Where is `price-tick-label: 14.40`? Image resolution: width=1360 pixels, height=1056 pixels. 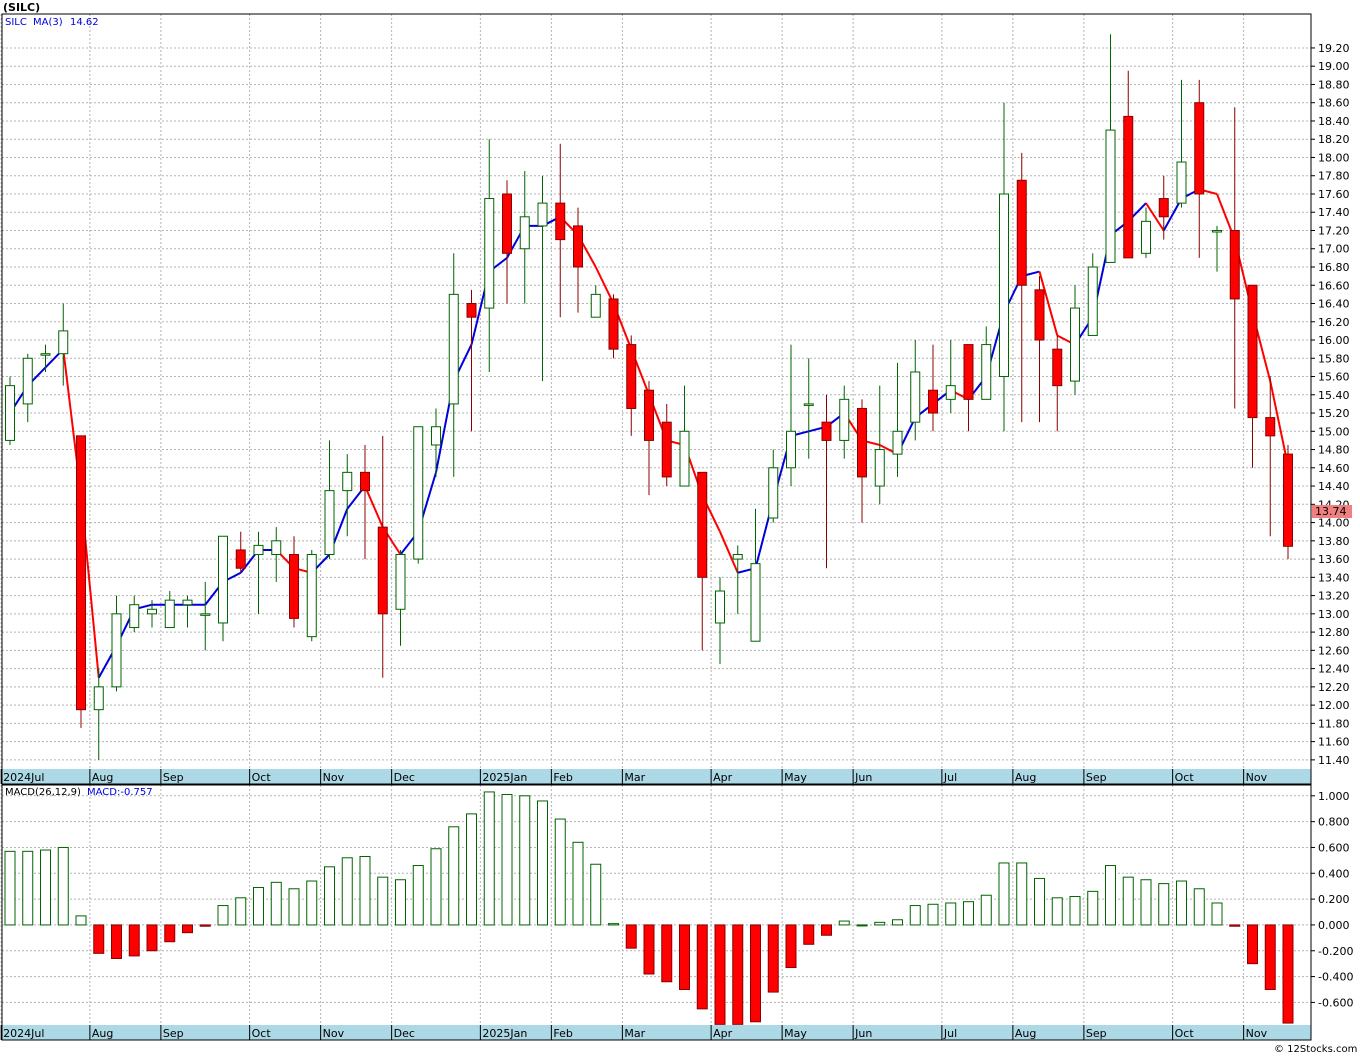
price-tick-label: 14.40 is located at coordinates (1334, 486).